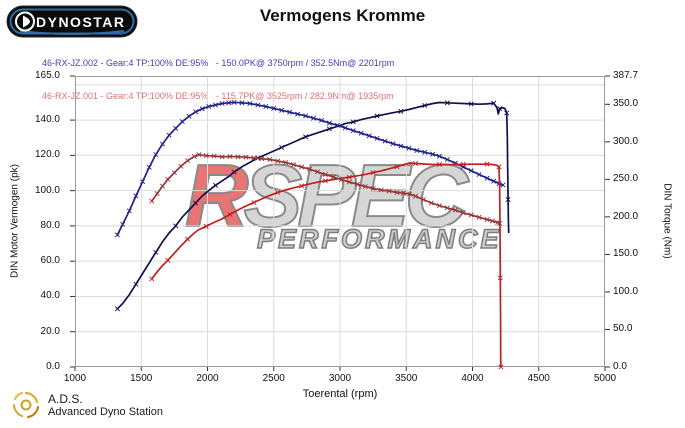 The image size is (685, 428). Describe the element at coordinates (50, 261) in the screenshot. I see `y-left-tick-label: 60.0` at that location.